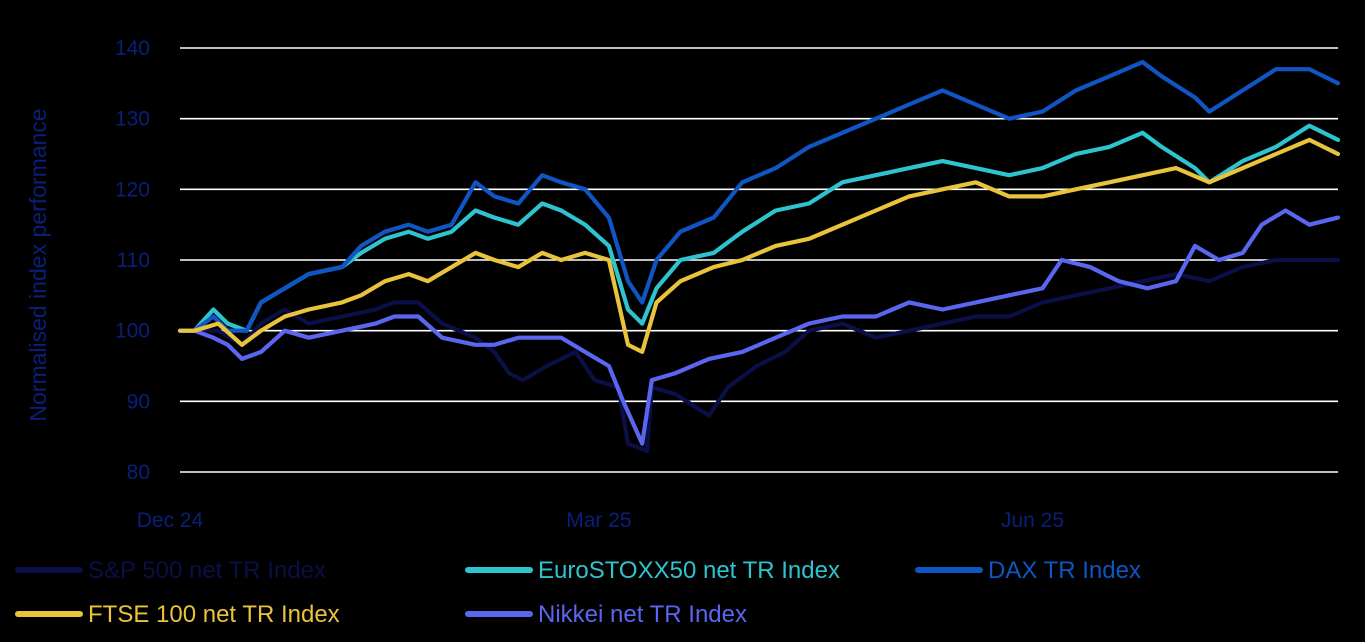 Image resolution: width=1365 pixels, height=642 pixels. What do you see at coordinates (132, 48) in the screenshot?
I see `y-tick-label: 140` at bounding box center [132, 48].